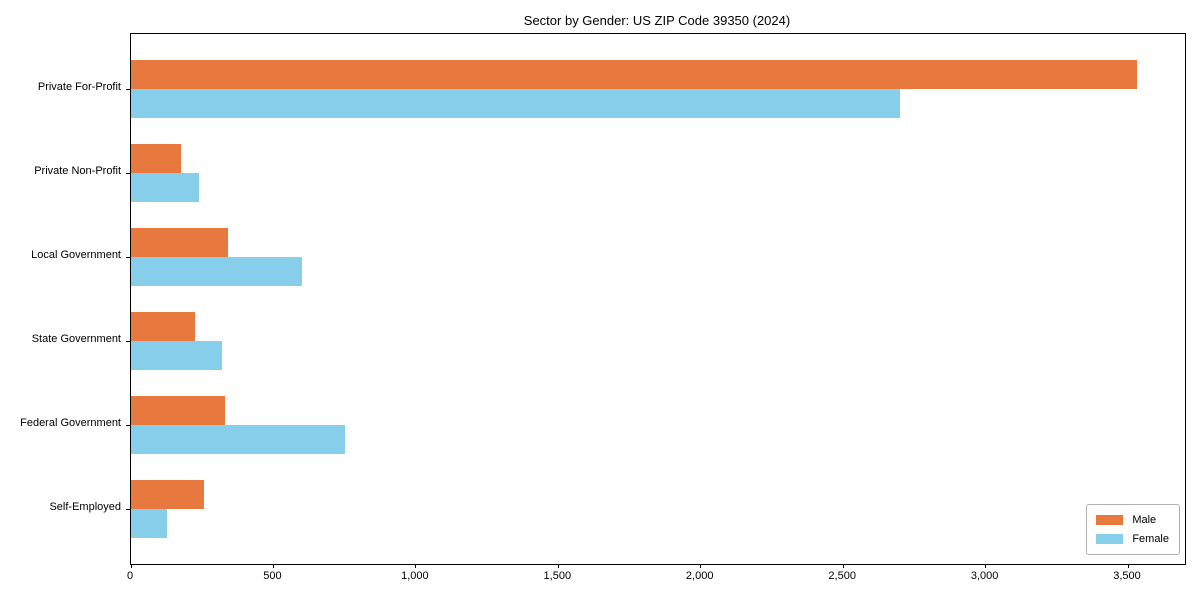 The width and height of the screenshot is (1200, 600). What do you see at coordinates (1150, 539) in the screenshot?
I see `legend-label: Female` at bounding box center [1150, 539].